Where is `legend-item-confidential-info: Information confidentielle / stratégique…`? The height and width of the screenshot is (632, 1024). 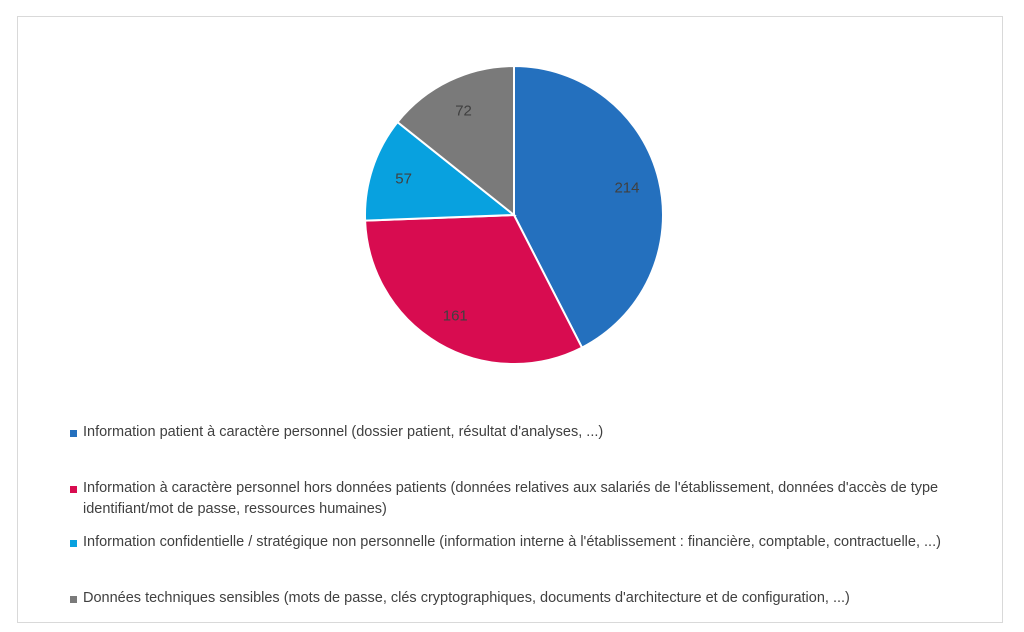
legend-item-confidential-info: Information confidentielle / stratégique… is located at coordinates (510, 542).